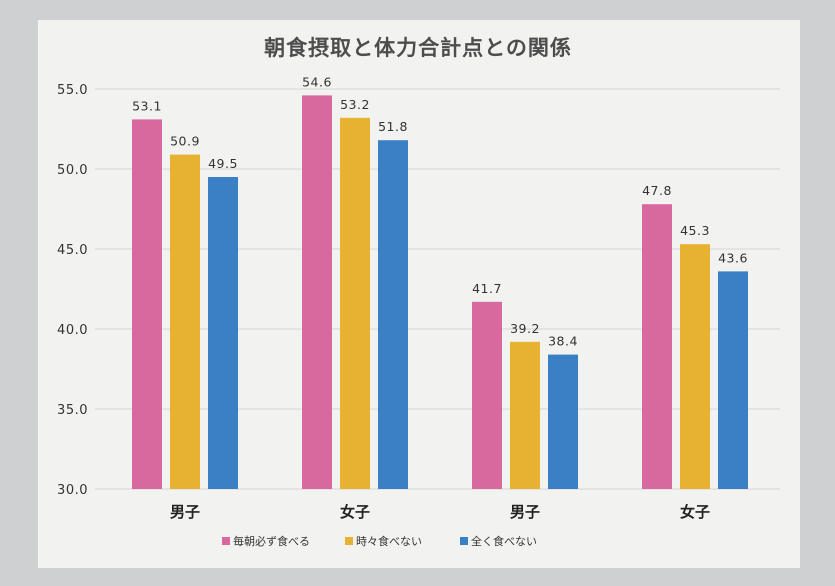 The width and height of the screenshot is (835, 586). I want to click on data-label: 54.6, so click(317, 81).